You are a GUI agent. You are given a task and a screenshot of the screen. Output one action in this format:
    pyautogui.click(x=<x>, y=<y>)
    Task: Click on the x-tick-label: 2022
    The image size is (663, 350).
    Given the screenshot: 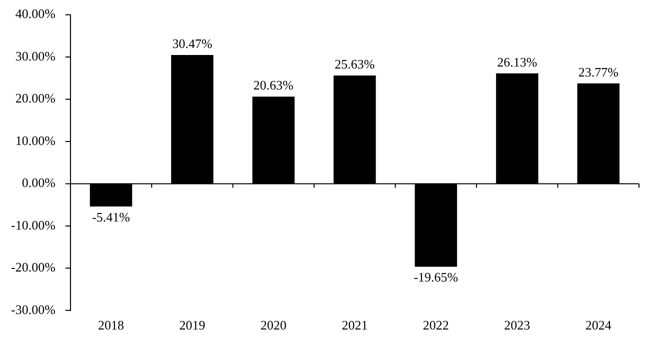 What is the action you would take?
    pyautogui.click(x=435, y=325)
    